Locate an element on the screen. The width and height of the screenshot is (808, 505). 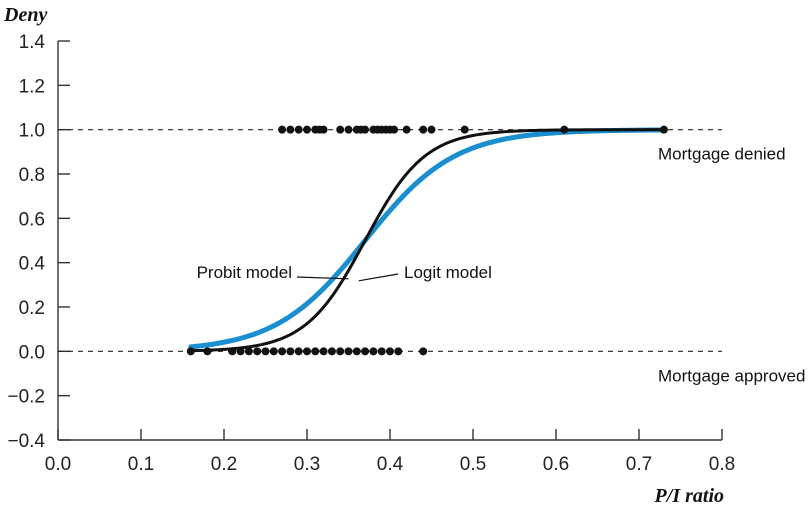
probit-model-label: Probit model is located at coordinates (244, 272).